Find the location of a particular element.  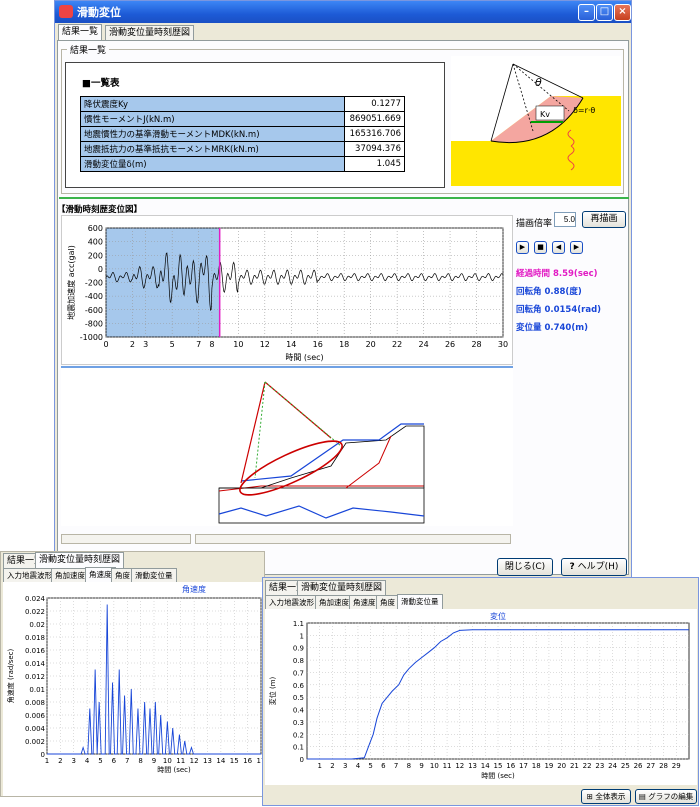

fit-all-label: 全体表示 is located at coordinates (610, 796).